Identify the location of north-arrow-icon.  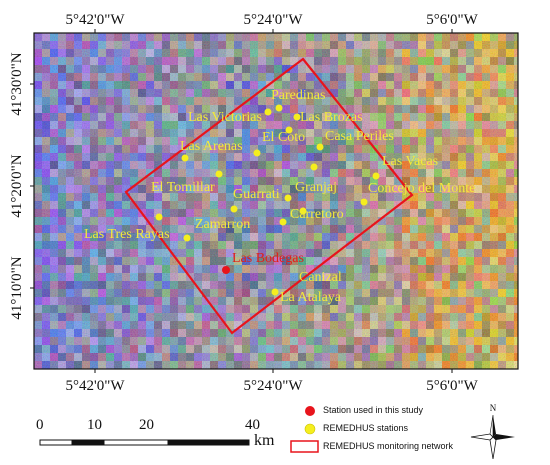
(492, 437).